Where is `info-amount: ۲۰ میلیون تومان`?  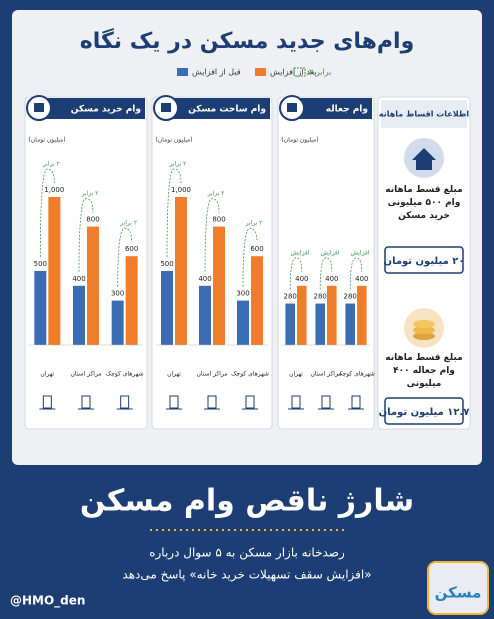 info-amount: ۲۰ میلیون تومان is located at coordinates (424, 261).